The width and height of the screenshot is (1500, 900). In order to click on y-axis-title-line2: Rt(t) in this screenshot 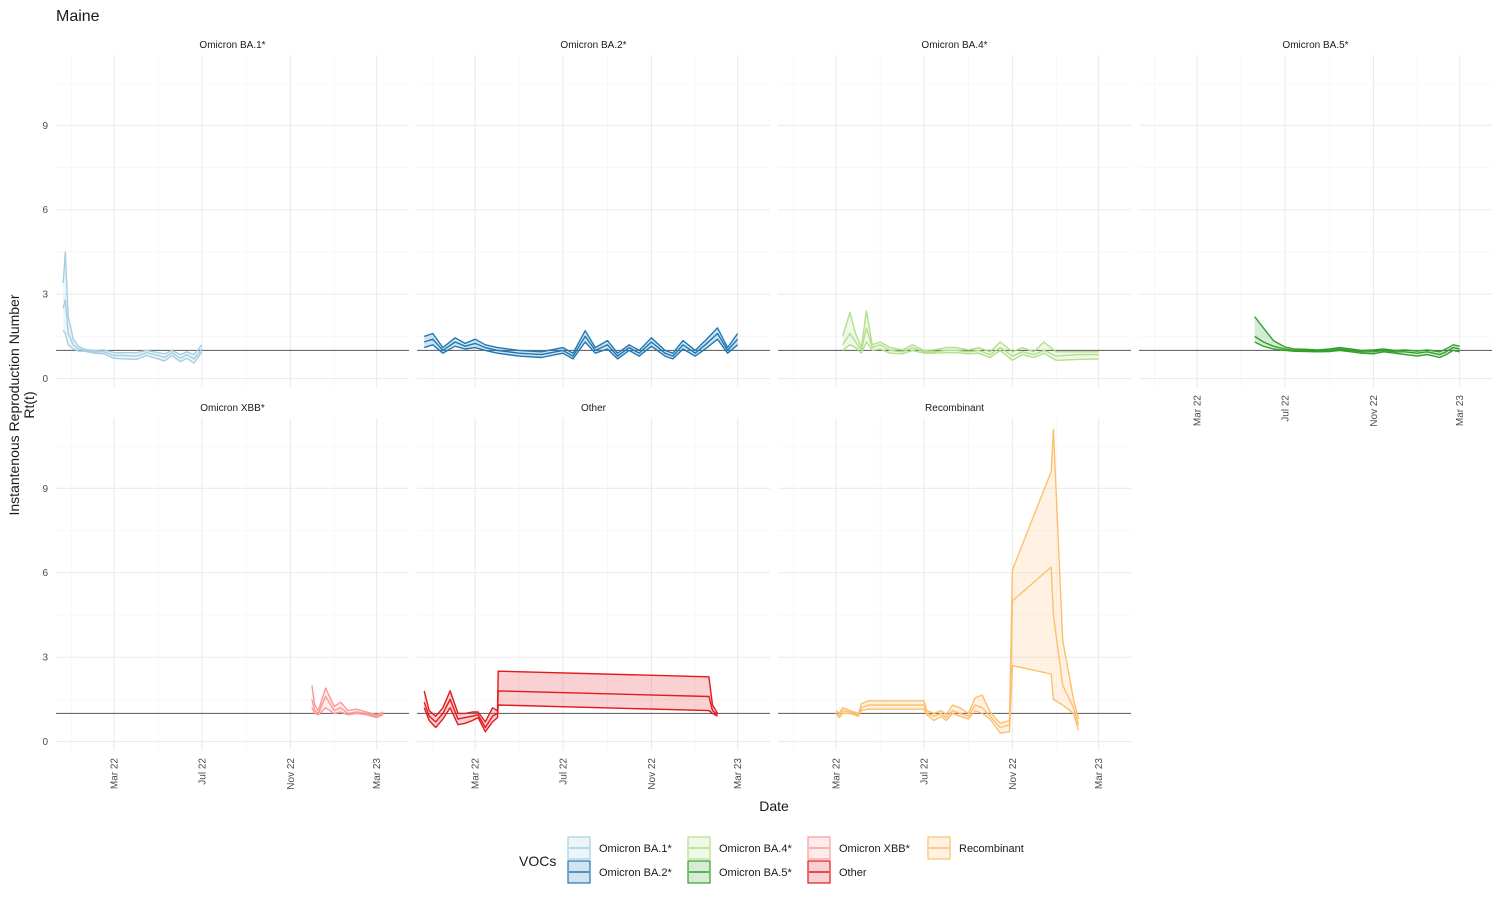, I will do `click(29, 404)`.